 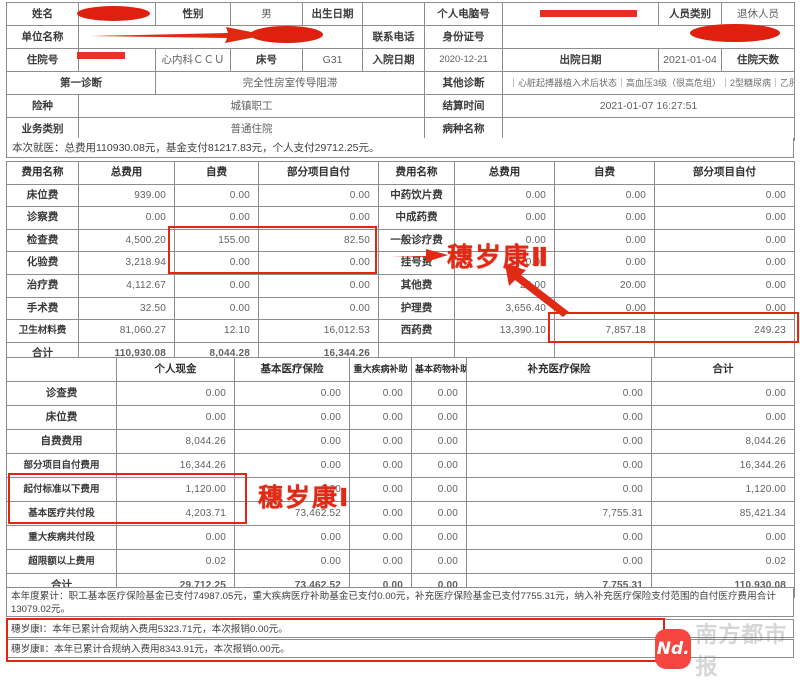 What do you see at coordinates (504, 308) in the screenshot?
I see `fee-cell-total: 3,656.40` at bounding box center [504, 308].